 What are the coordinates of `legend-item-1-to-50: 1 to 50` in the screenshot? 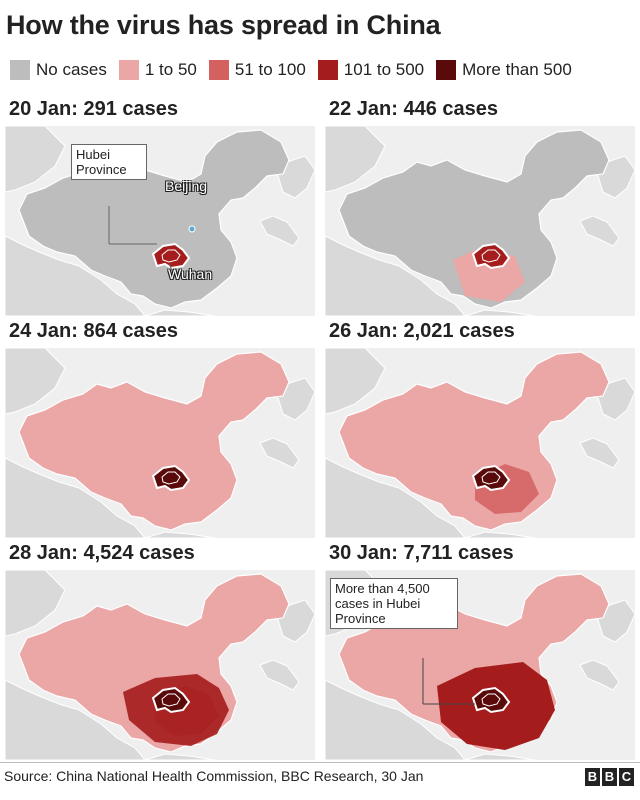 It's located at (157, 70).